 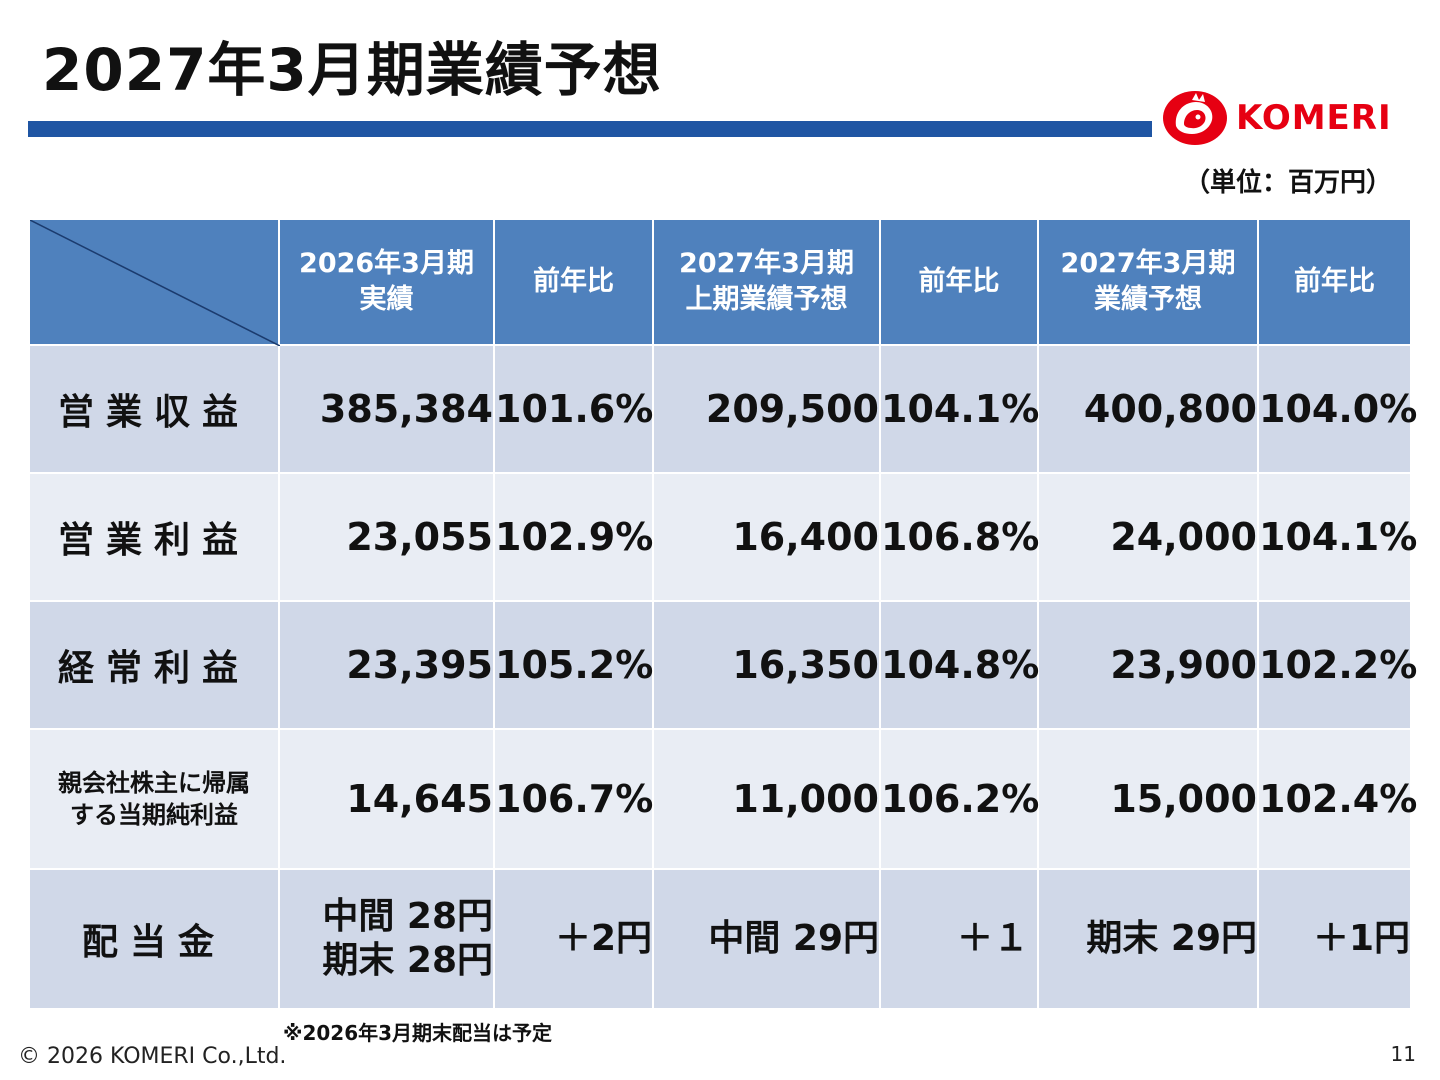 I want to click on row-label: 配当金, so click(x=154, y=939).